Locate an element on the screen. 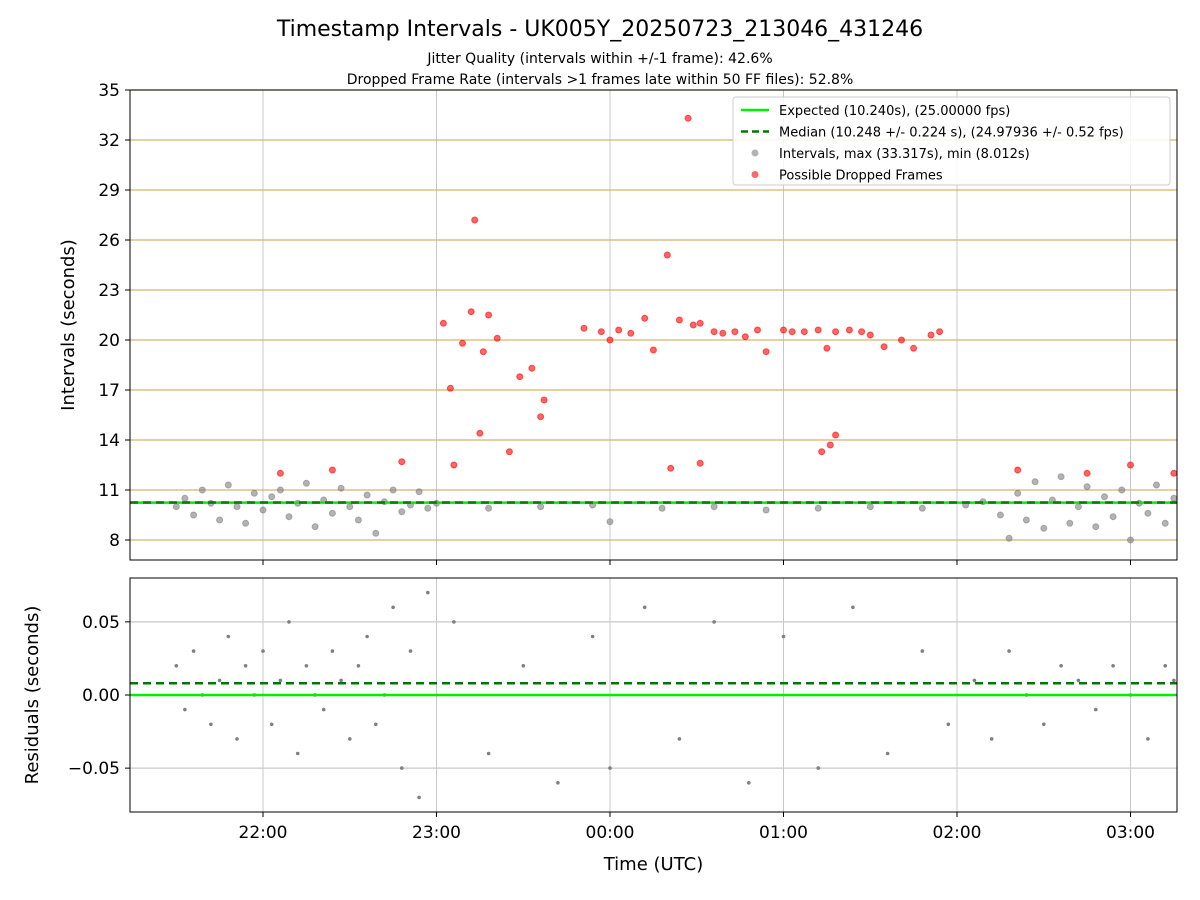  legend-box is located at coordinates (951, 141).